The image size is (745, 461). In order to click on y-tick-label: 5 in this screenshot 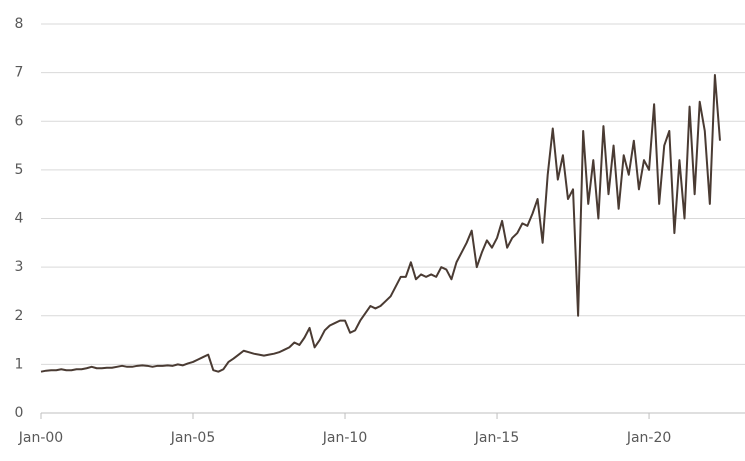, I will do `click(19, 170)`.